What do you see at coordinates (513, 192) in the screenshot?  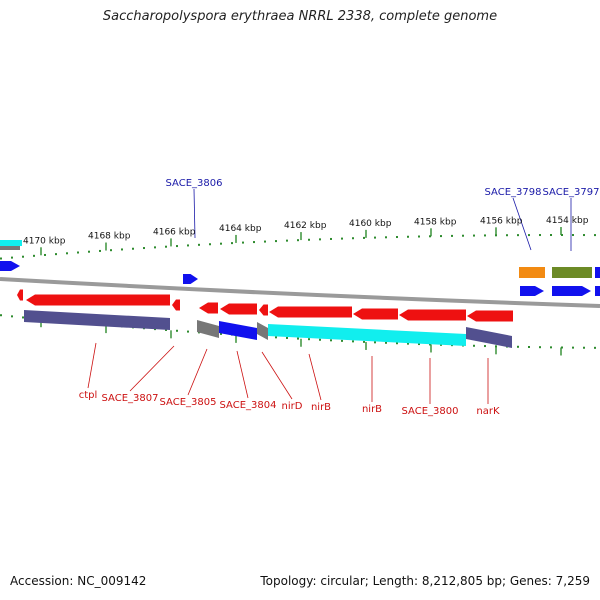 I see `forward-gene-label: SACE_3798` at bounding box center [513, 192].